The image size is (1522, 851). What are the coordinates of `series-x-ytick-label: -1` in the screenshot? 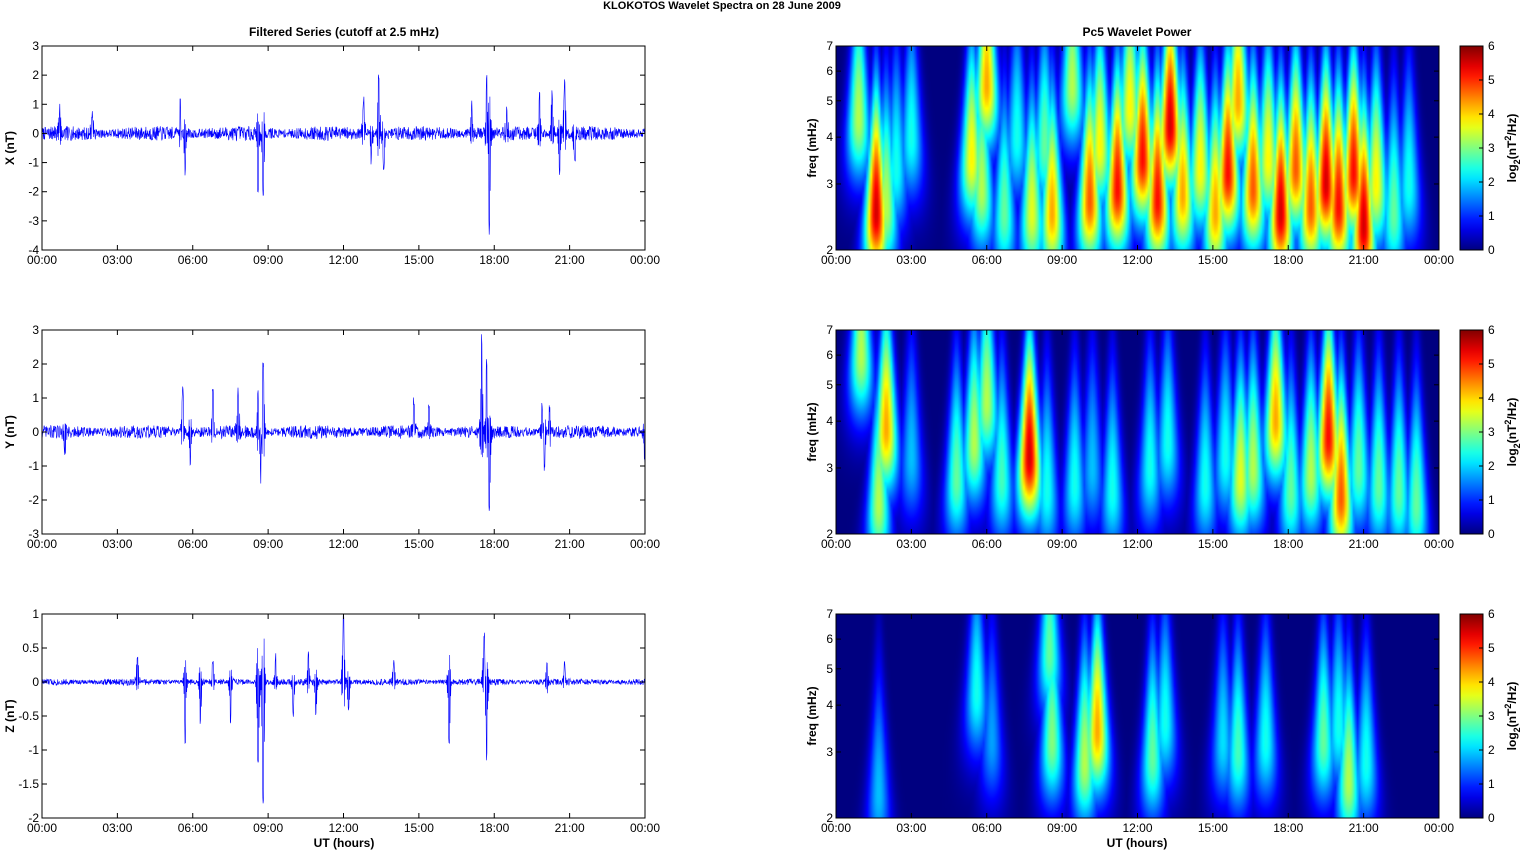 It's located at (33, 163).